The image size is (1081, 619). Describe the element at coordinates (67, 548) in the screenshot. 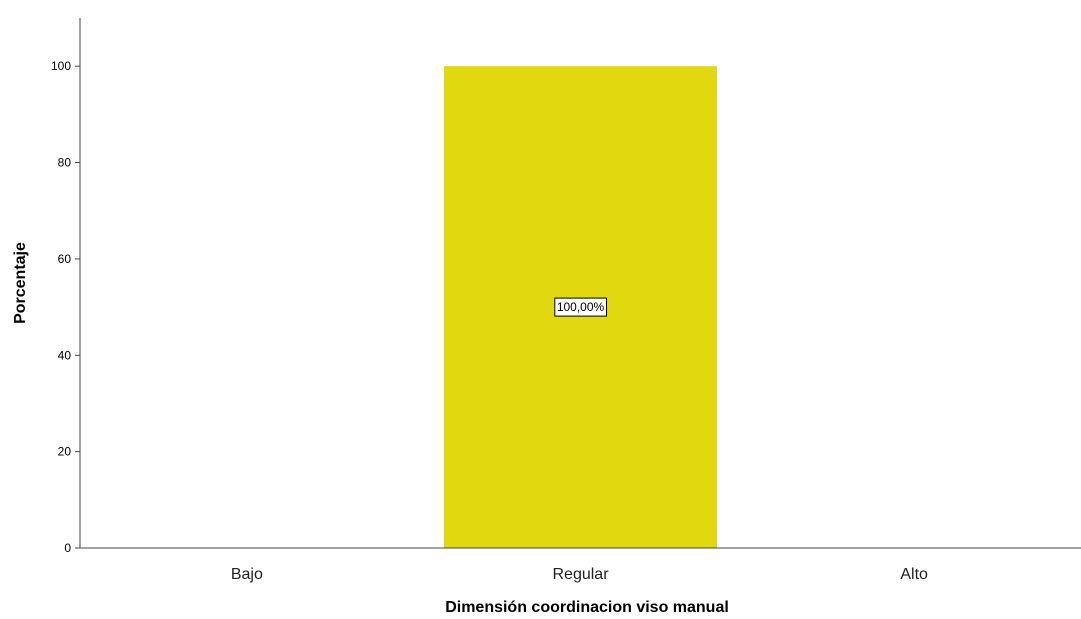

I see `y-tick-label: 0` at that location.